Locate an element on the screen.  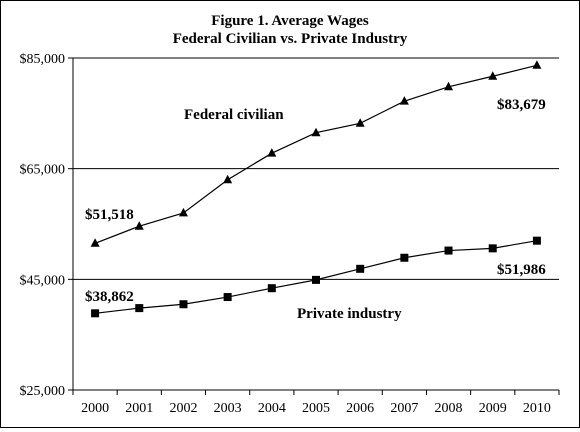
x-tick-label: 2007 is located at coordinates (404, 408).